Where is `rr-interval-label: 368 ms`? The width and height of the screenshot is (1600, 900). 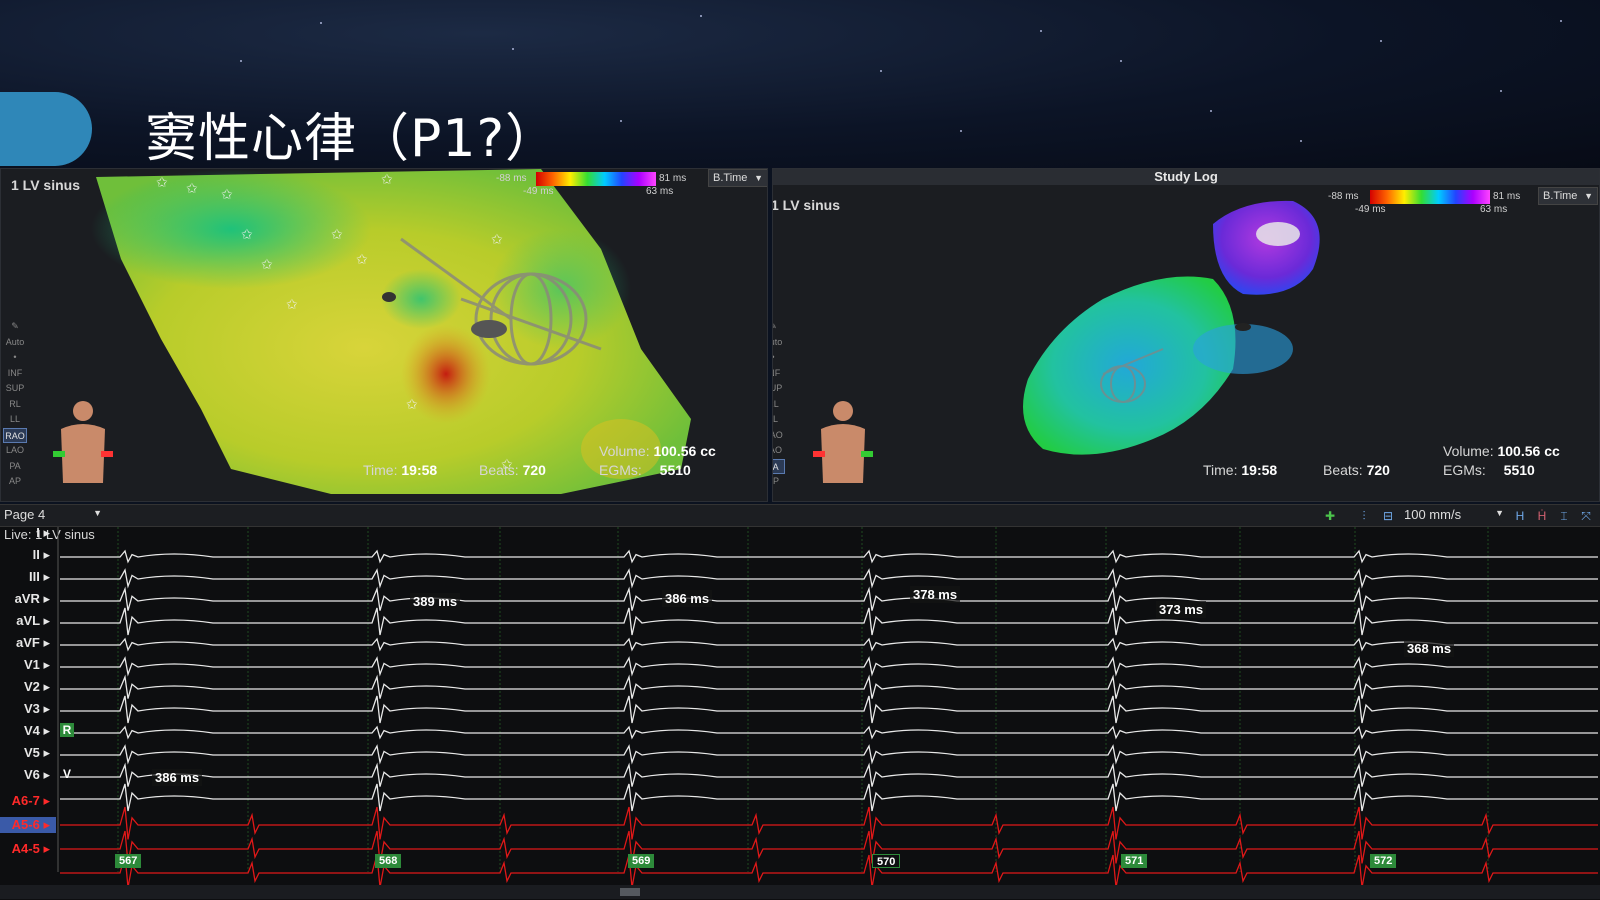
rr-interval-label: 368 ms is located at coordinates (1429, 648).